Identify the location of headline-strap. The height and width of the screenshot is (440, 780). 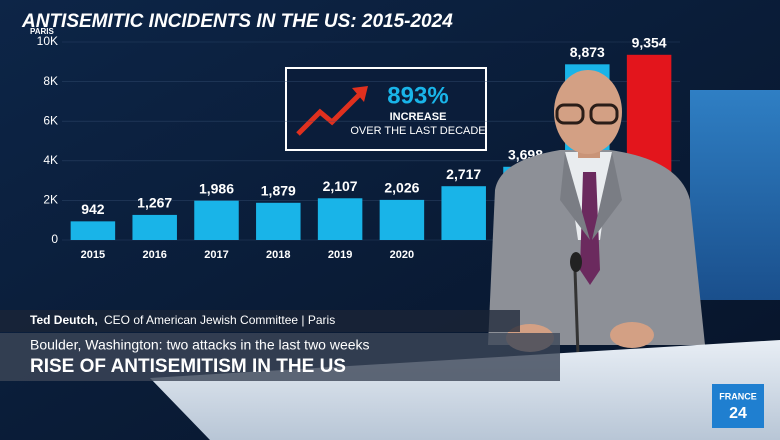
(280, 357).